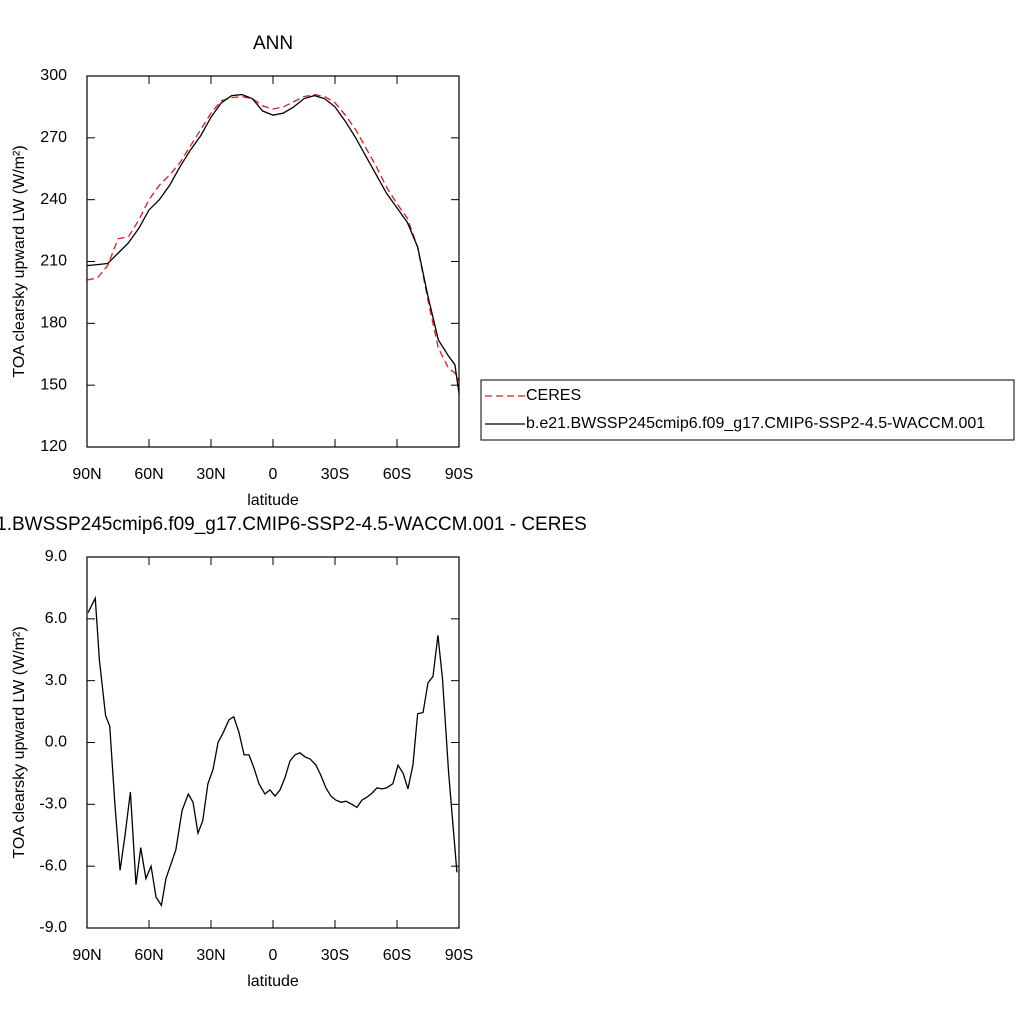 The height and width of the screenshot is (1024, 1024). What do you see at coordinates (53, 865) in the screenshot?
I see `y-tick-label: -6.0` at bounding box center [53, 865].